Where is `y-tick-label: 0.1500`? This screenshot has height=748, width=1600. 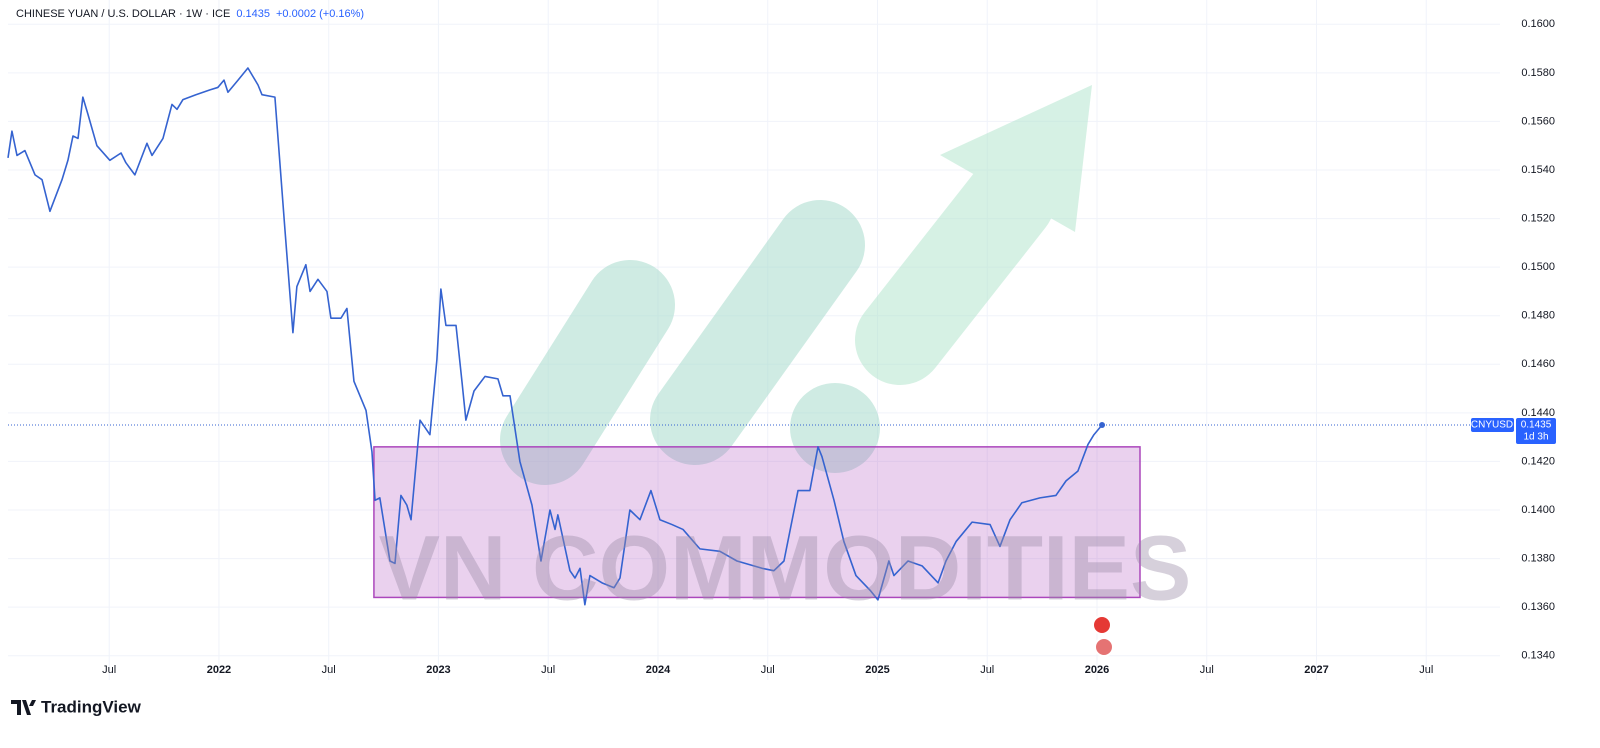 y-tick-label: 0.1500 is located at coordinates (1538, 267).